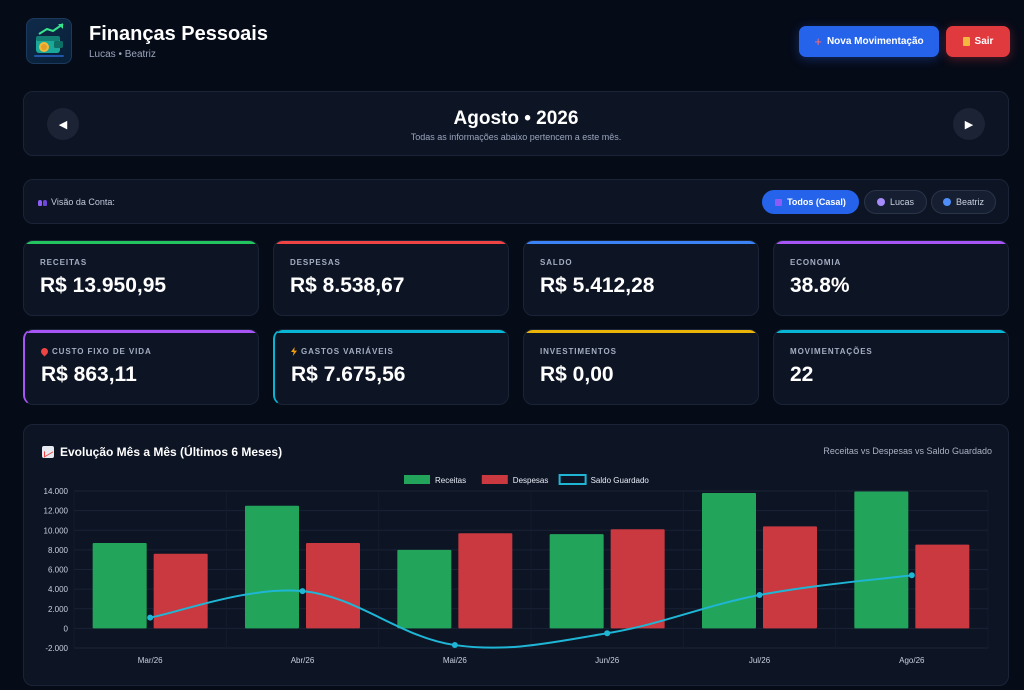  Describe the element at coordinates (946, 202) in the screenshot. I see `blue-circle-icon` at that location.